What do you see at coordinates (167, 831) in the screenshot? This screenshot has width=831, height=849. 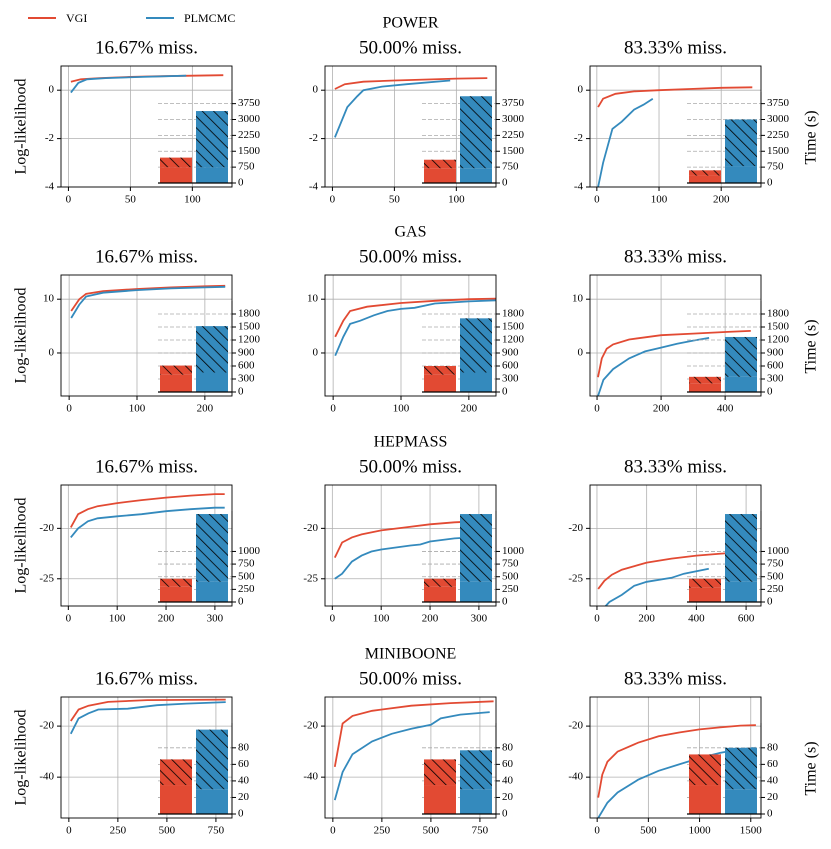 I see `x-tick-label: 500` at bounding box center [167, 831].